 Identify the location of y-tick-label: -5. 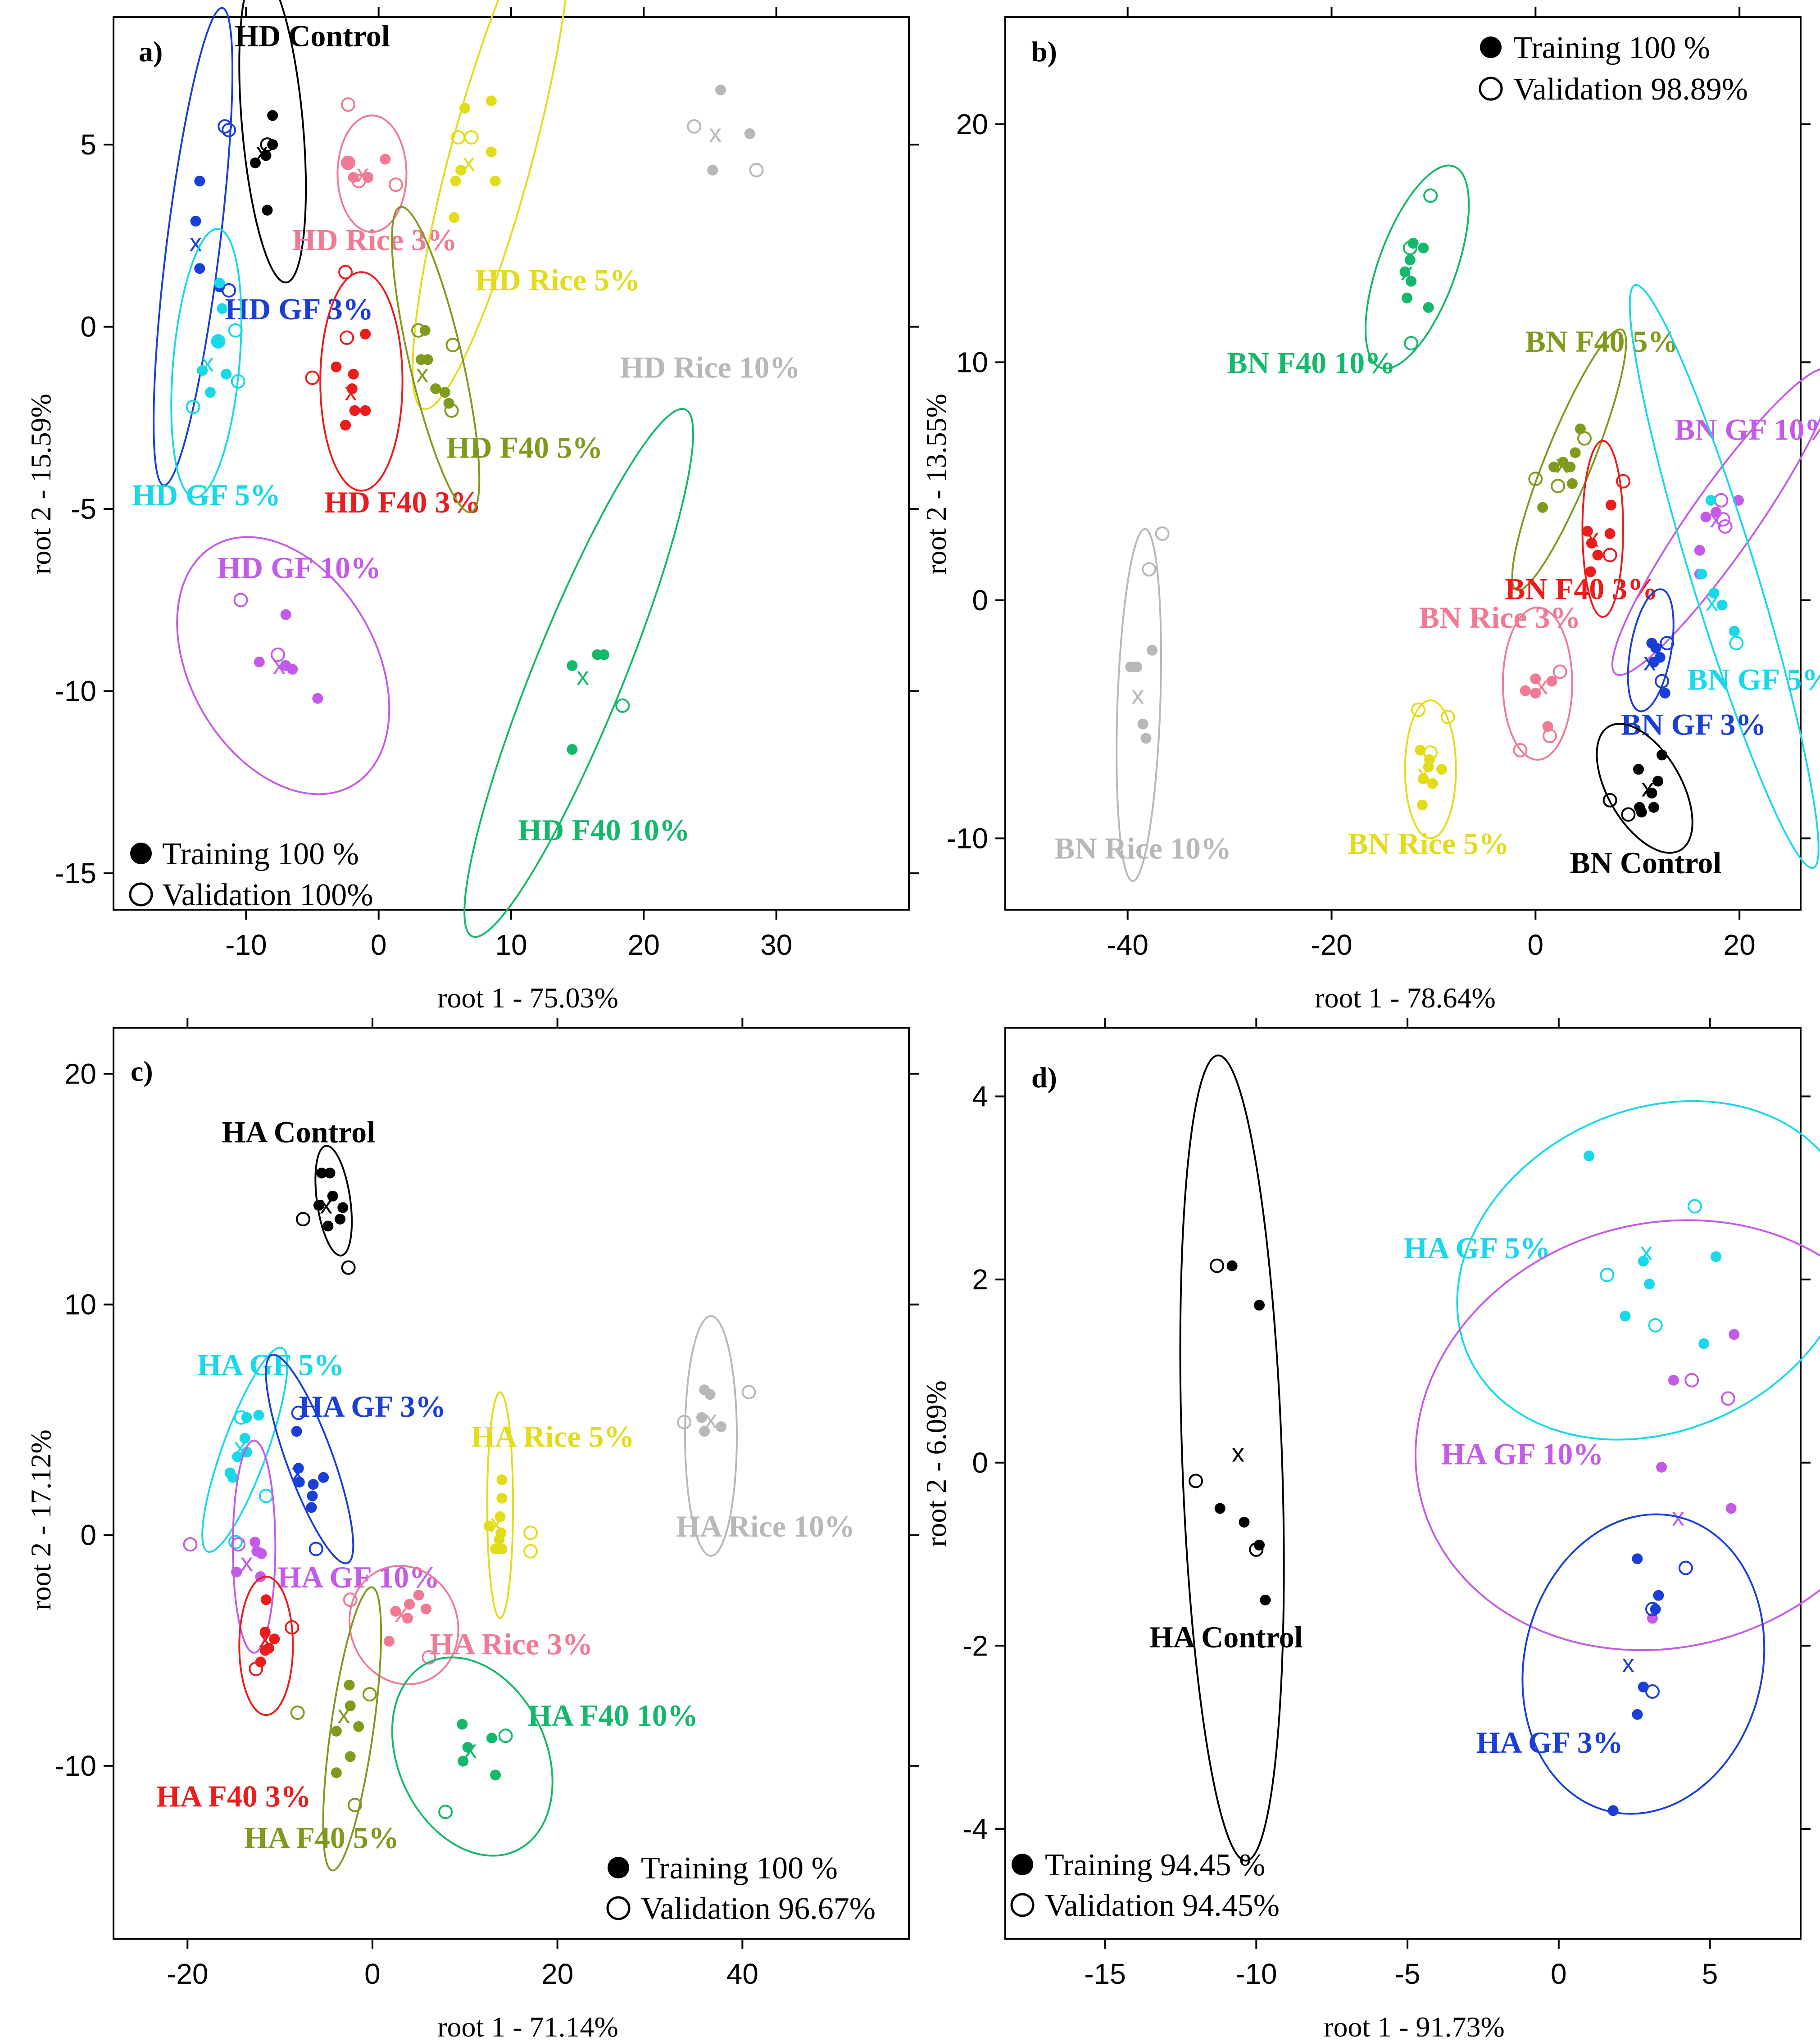
(83, 509).